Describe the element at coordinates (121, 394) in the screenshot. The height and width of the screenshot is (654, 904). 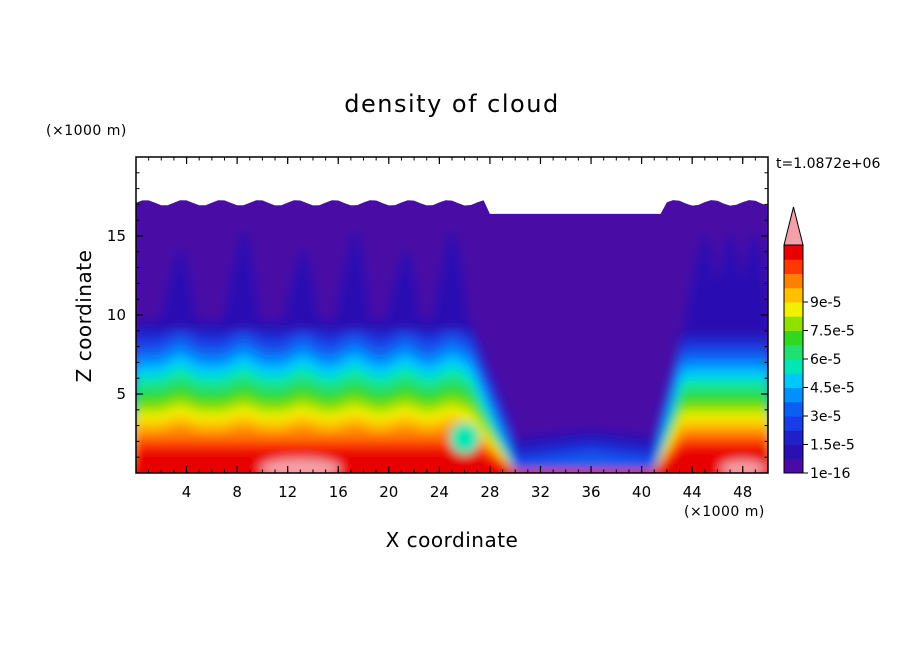
I see `y-tick-label: 5` at that location.